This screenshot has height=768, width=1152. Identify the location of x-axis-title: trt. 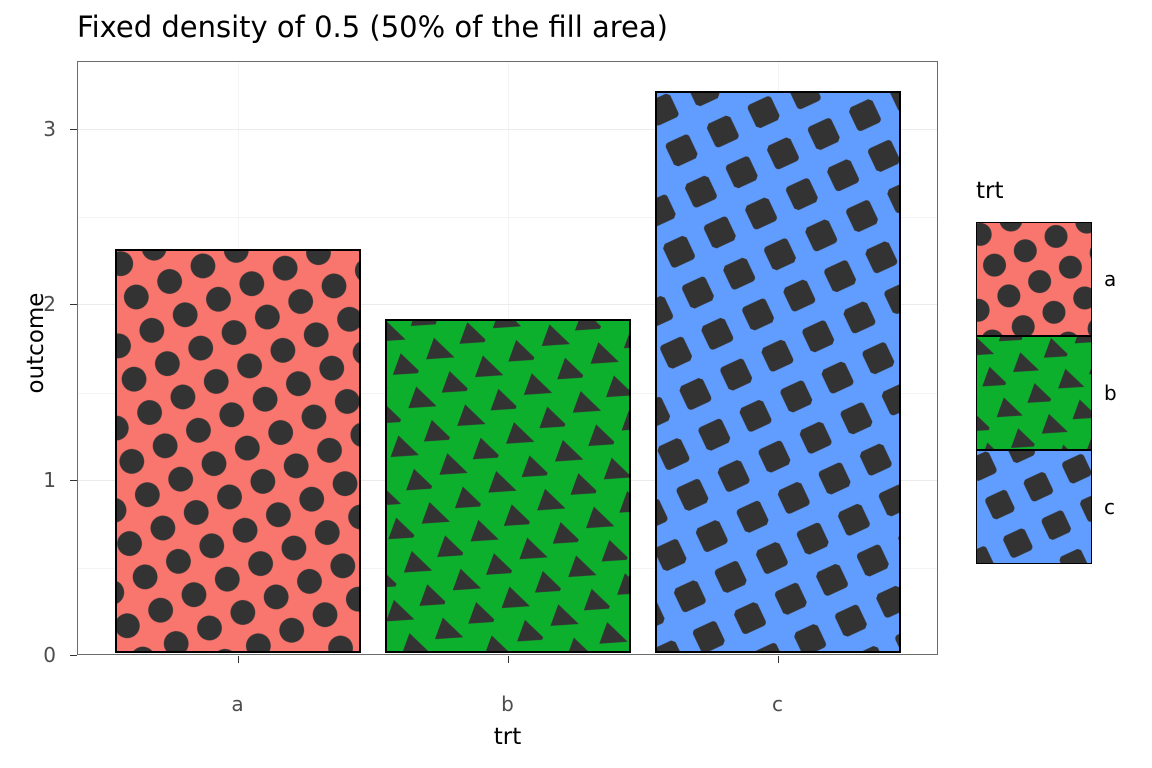
(507, 737).